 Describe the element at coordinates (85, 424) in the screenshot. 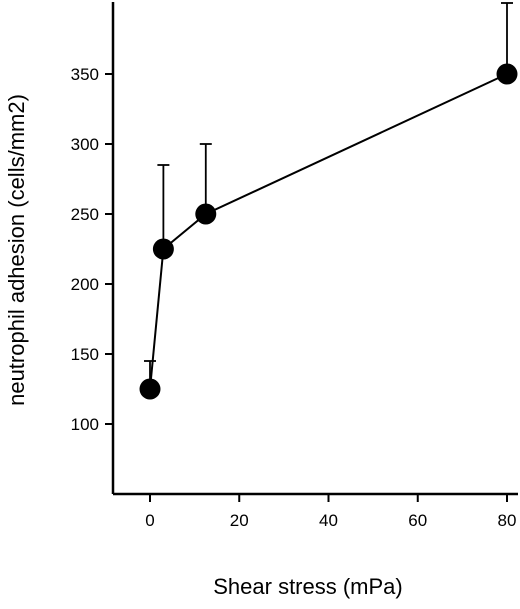

I see `y-tick-label: 100` at that location.